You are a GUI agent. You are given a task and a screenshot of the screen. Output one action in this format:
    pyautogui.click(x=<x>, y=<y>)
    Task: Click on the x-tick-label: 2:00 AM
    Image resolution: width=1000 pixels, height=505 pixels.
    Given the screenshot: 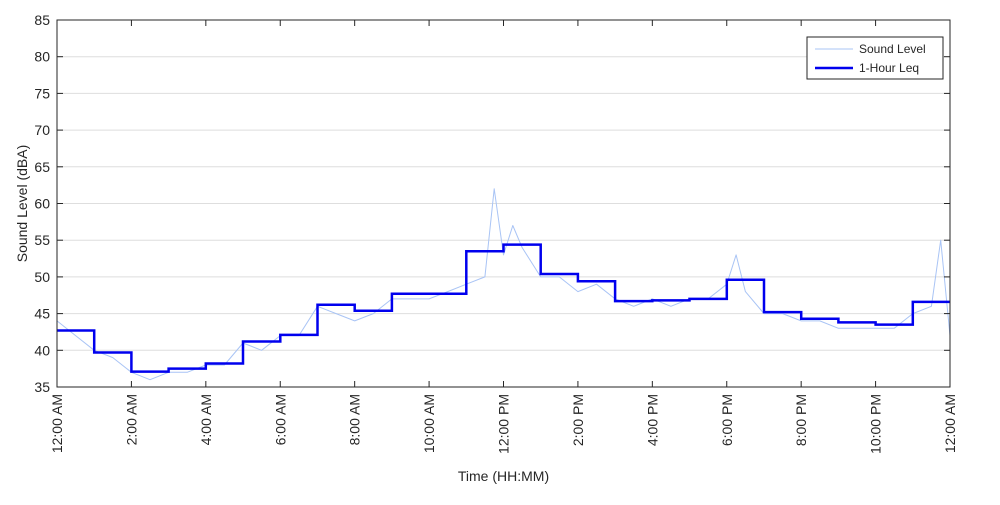 What is the action you would take?
    pyautogui.click(x=131, y=419)
    